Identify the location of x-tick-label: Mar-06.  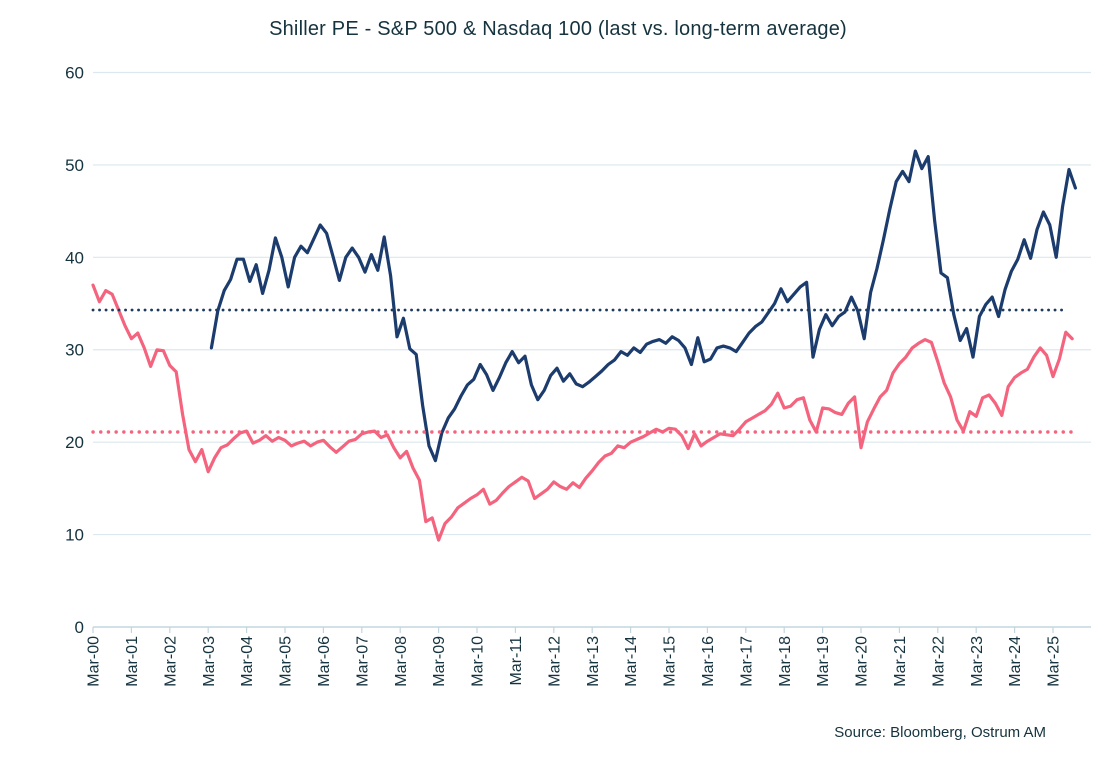
(324, 661).